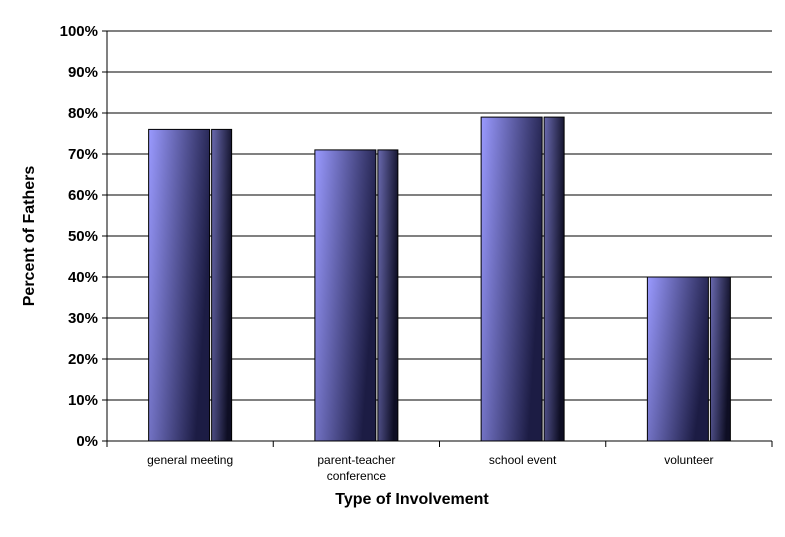  I want to click on y-tick-label: 60%, so click(83, 195).